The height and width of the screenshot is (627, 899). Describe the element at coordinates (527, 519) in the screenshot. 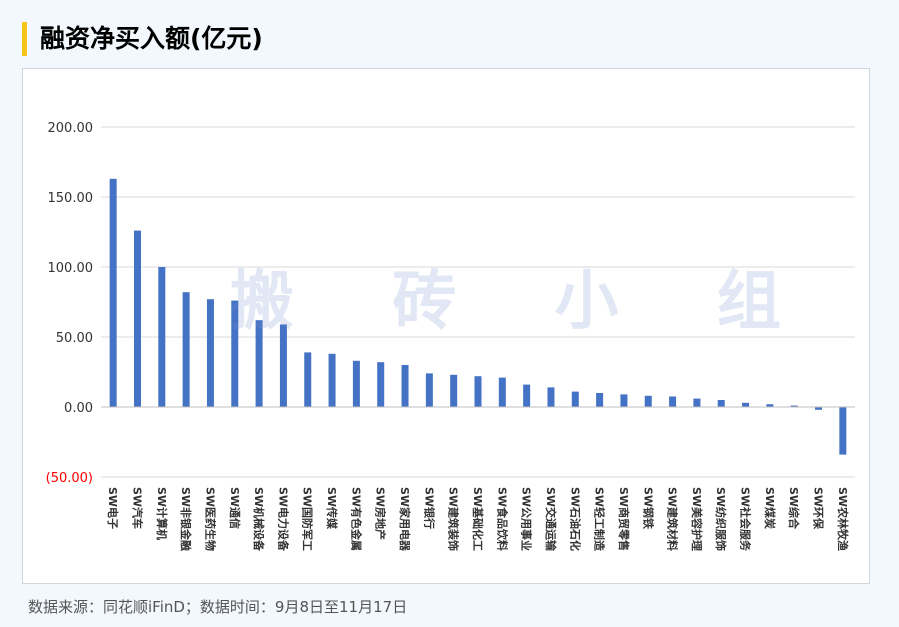

I see `x-tick-label: SW公用事业` at that location.